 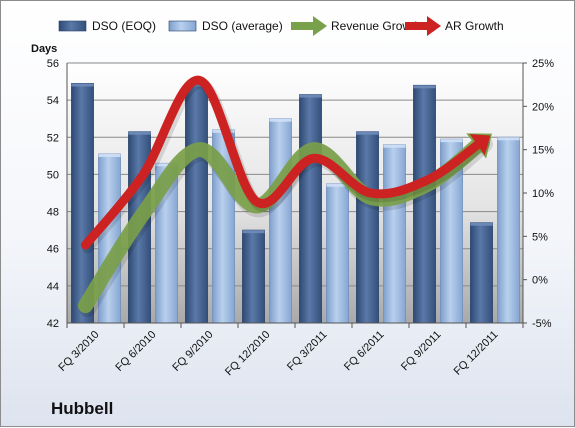 I want to click on legend-label: DSO (EOQ), so click(x=124, y=26).